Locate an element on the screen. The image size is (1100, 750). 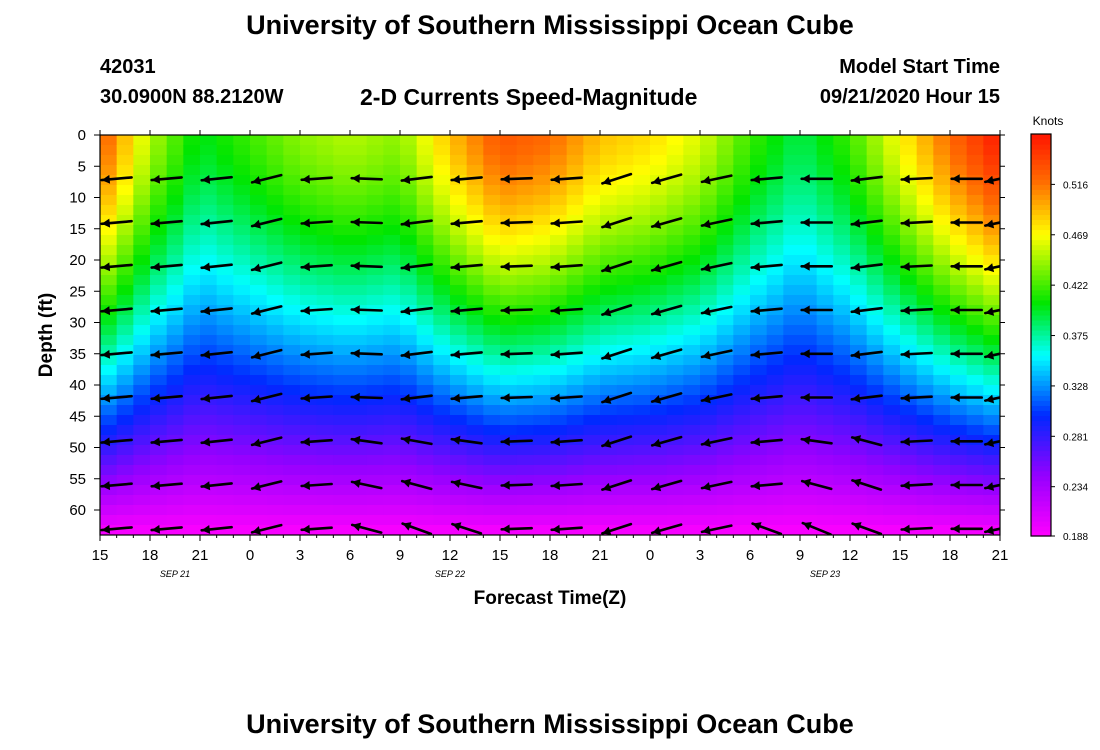
x-tick-label: 9 is located at coordinates (400, 555).